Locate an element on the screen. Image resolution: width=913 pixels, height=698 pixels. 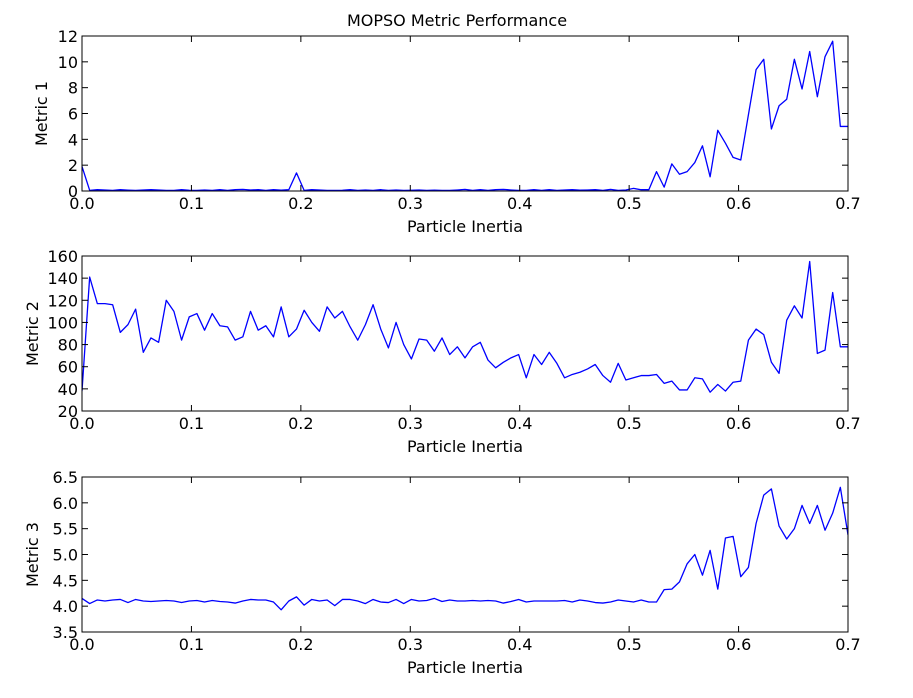
y-tick-label: 8 is located at coordinates (73, 88).